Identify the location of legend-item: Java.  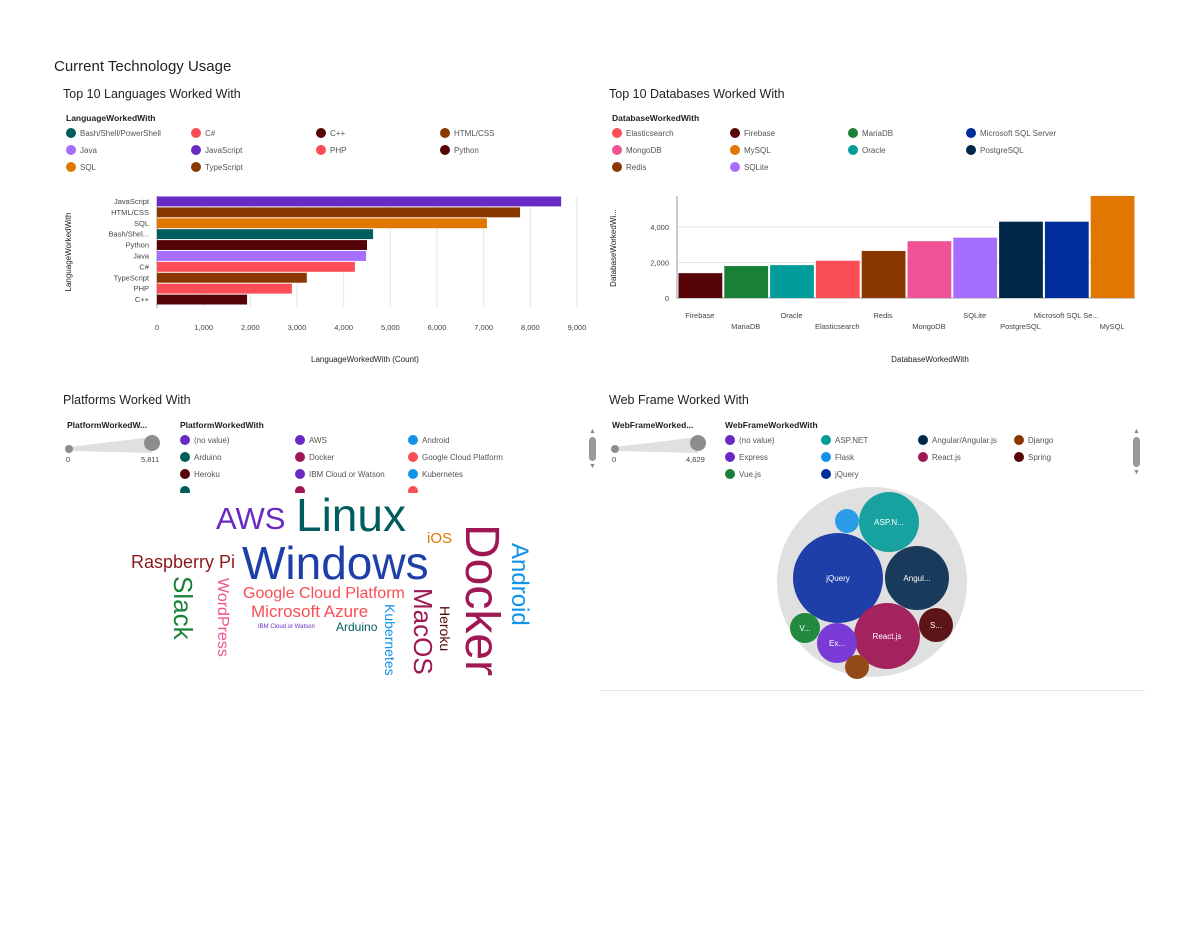
(81, 150).